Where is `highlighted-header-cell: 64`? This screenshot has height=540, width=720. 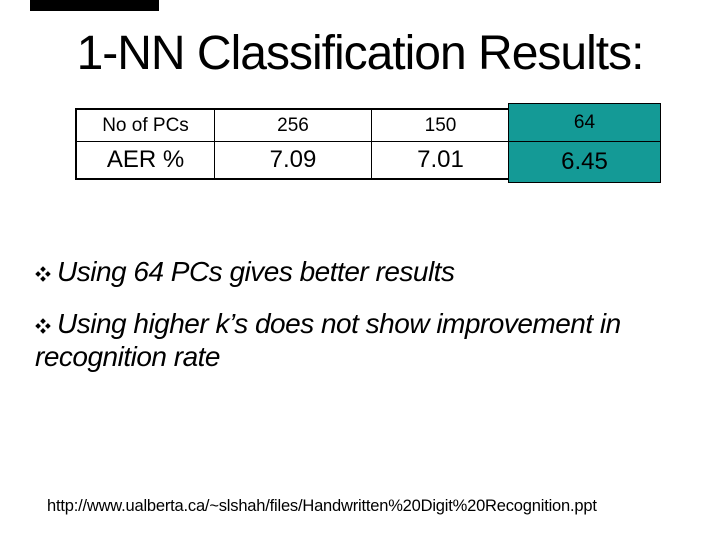
highlighted-header-cell: 64 is located at coordinates (584, 123).